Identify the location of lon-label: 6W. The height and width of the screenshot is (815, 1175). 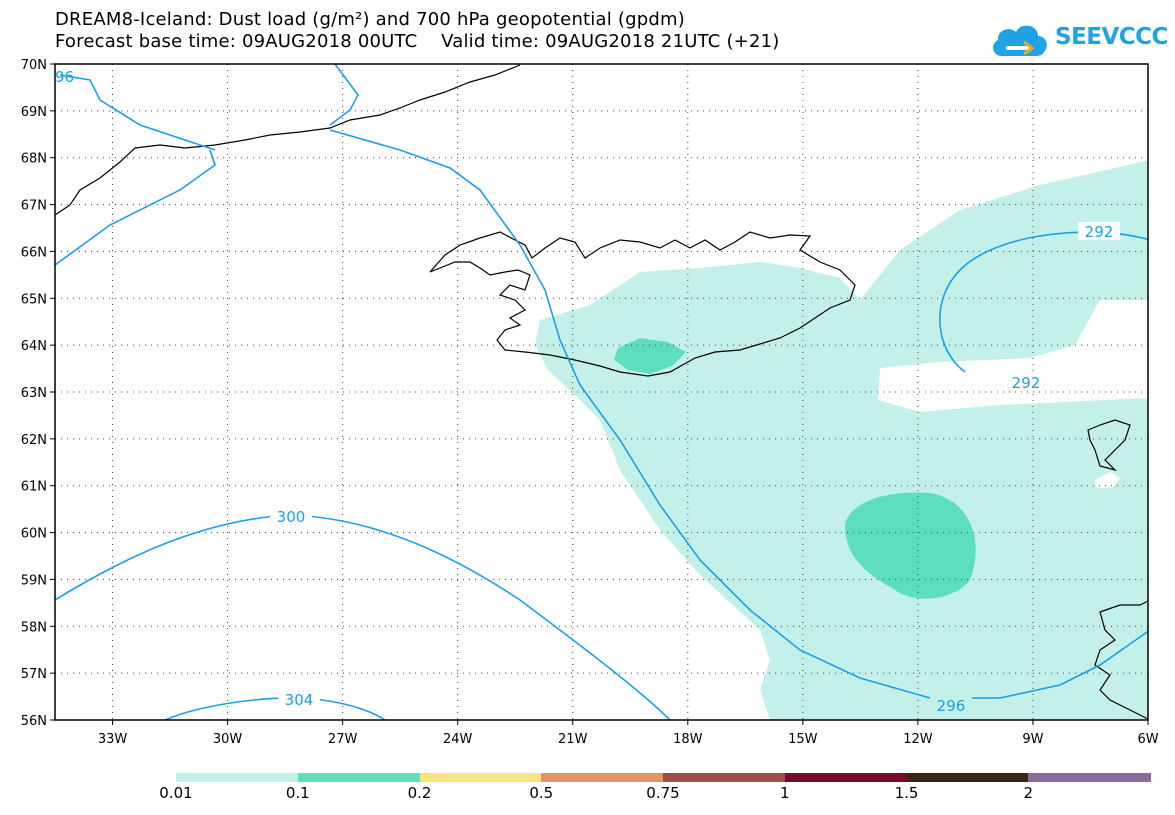
(1147, 739).